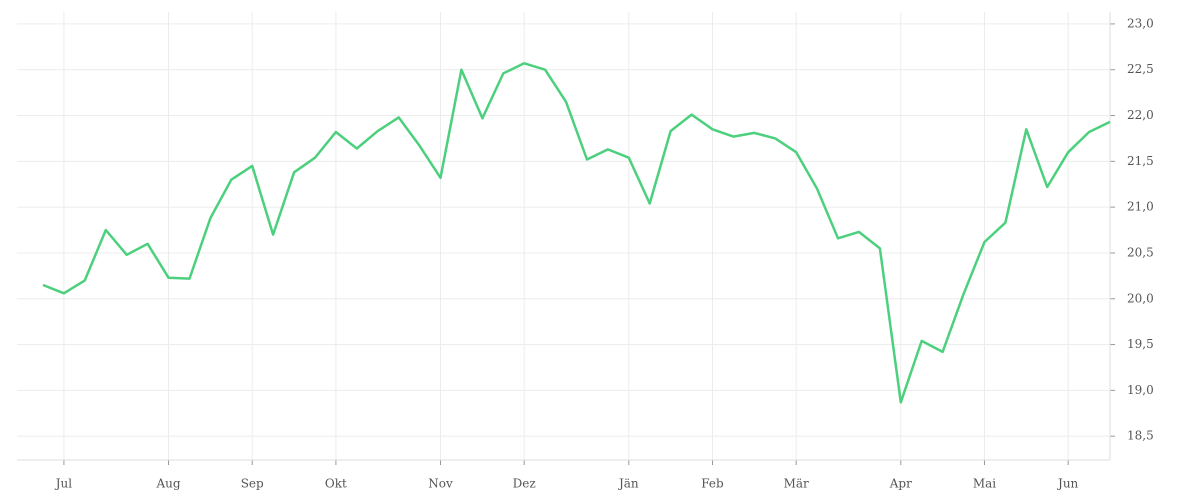  I want to click on x-tick-label: Sep, so click(252, 484).